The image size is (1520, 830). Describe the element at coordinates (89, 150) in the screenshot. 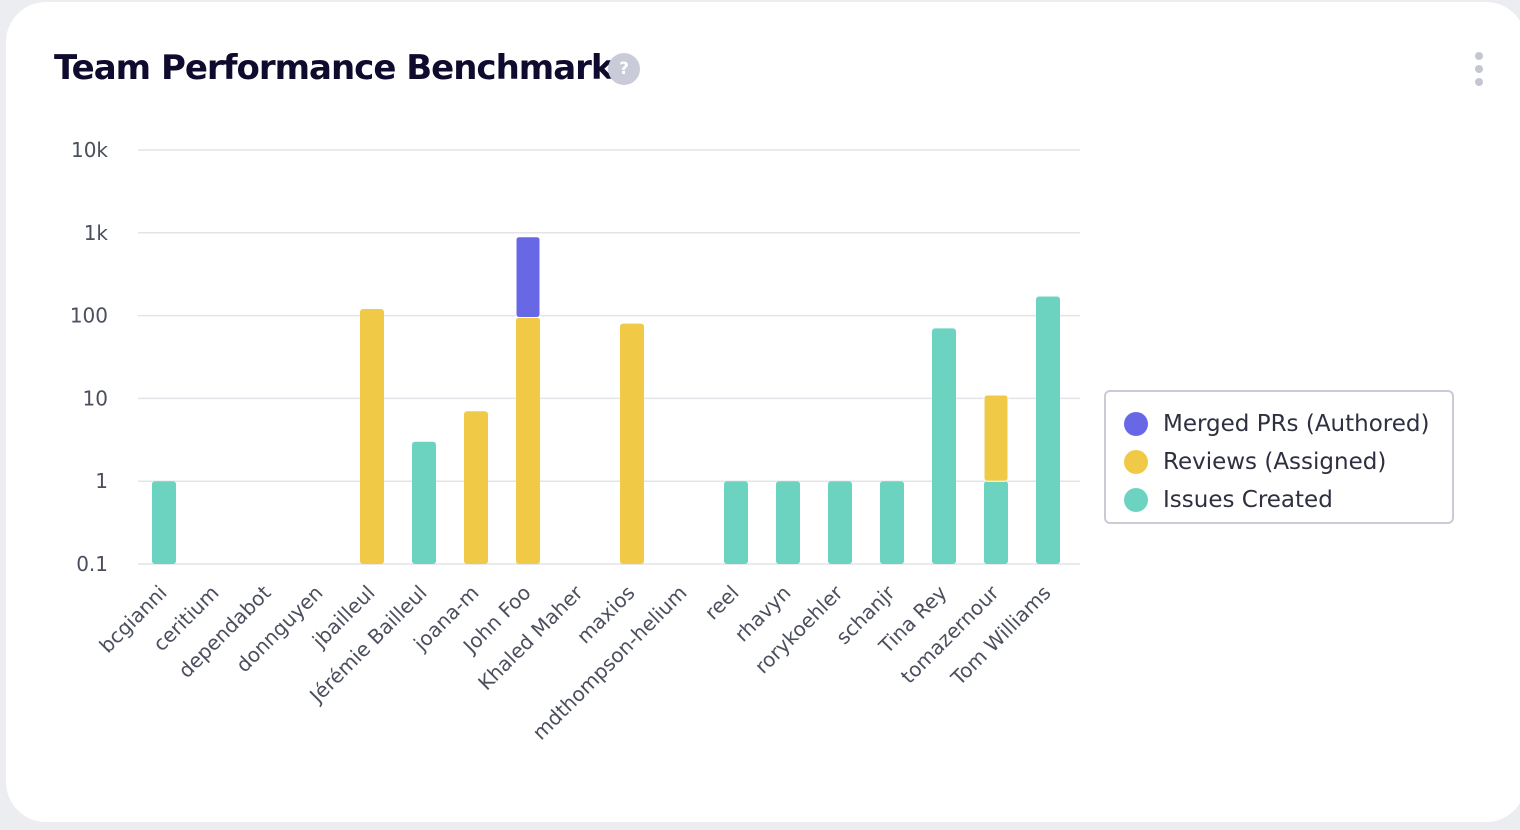

I see `y-tick-label: 10k` at that location.